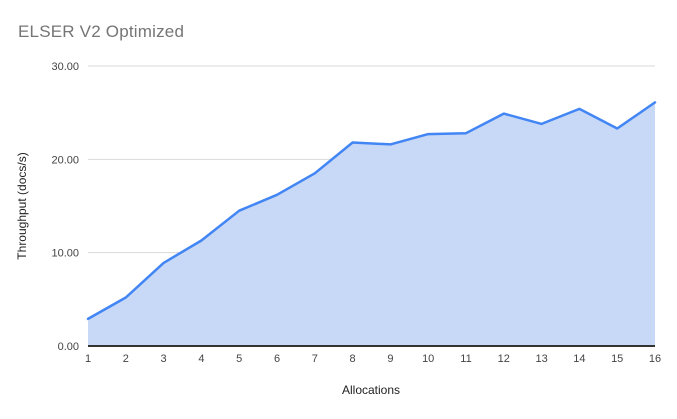 The width and height of the screenshot is (677, 419). What do you see at coordinates (22, 205) in the screenshot?
I see `y-axis-title: Throughput (docs/s)` at bounding box center [22, 205].